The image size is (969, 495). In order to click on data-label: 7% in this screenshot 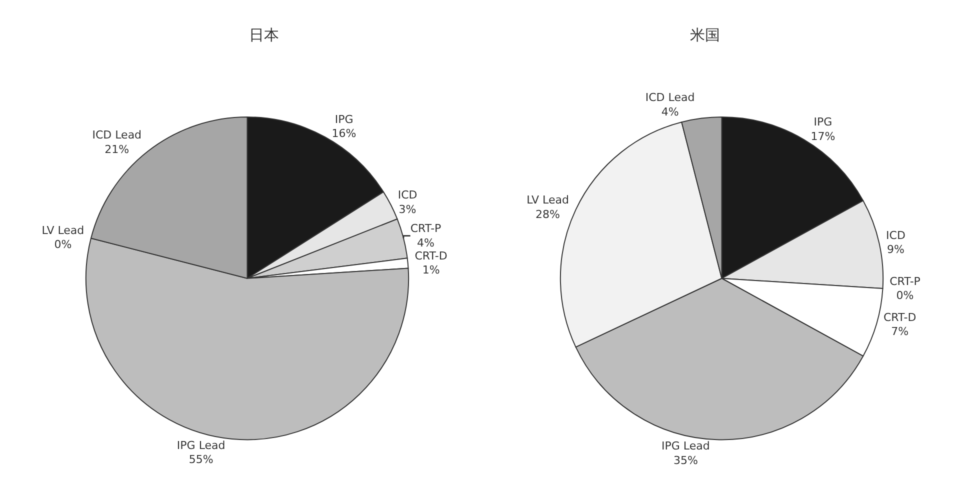, I will do `click(900, 331)`.